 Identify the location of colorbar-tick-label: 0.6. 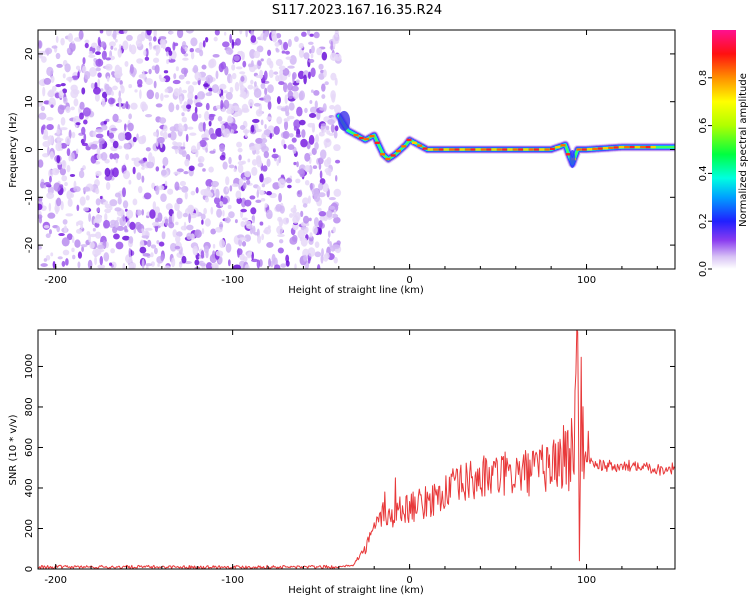
(703, 126).